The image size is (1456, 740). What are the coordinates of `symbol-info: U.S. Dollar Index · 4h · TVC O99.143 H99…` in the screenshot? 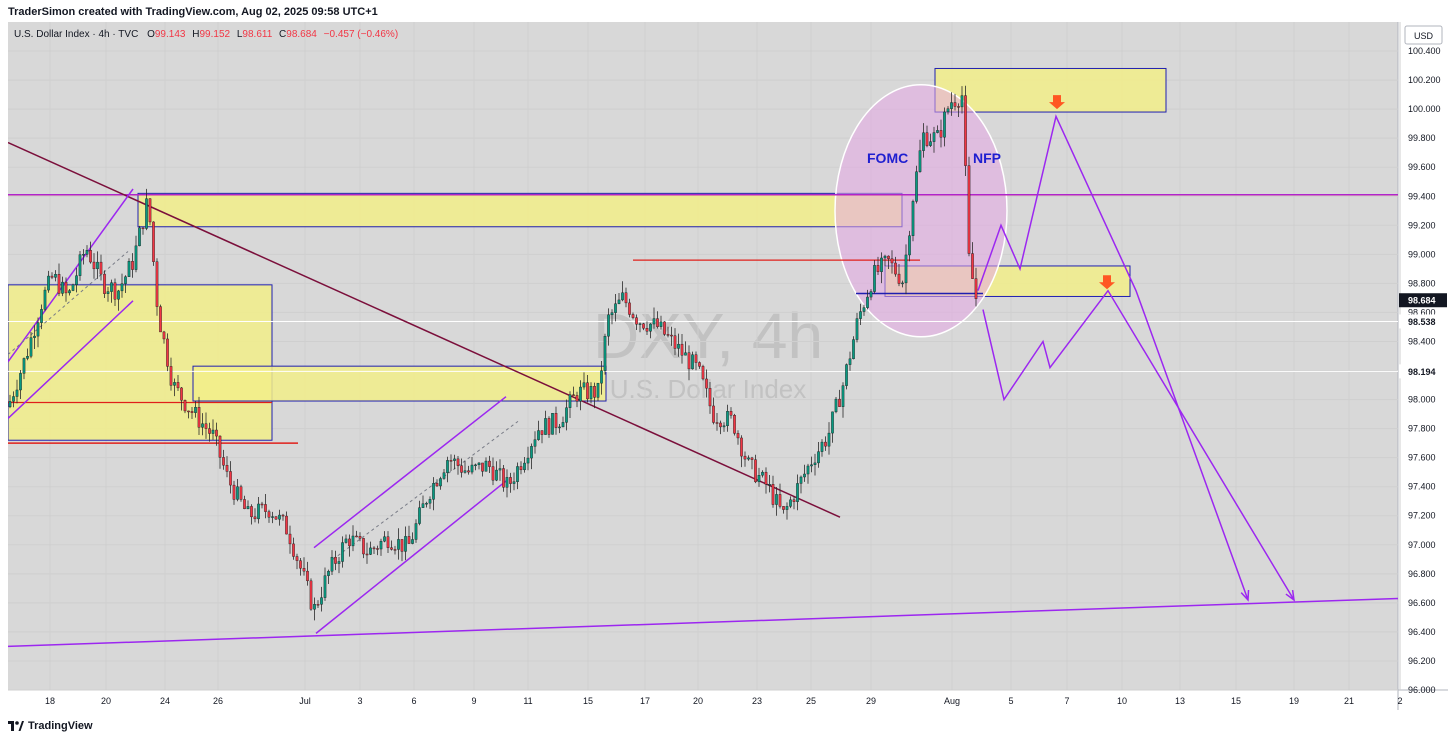 It's located at (206, 34).